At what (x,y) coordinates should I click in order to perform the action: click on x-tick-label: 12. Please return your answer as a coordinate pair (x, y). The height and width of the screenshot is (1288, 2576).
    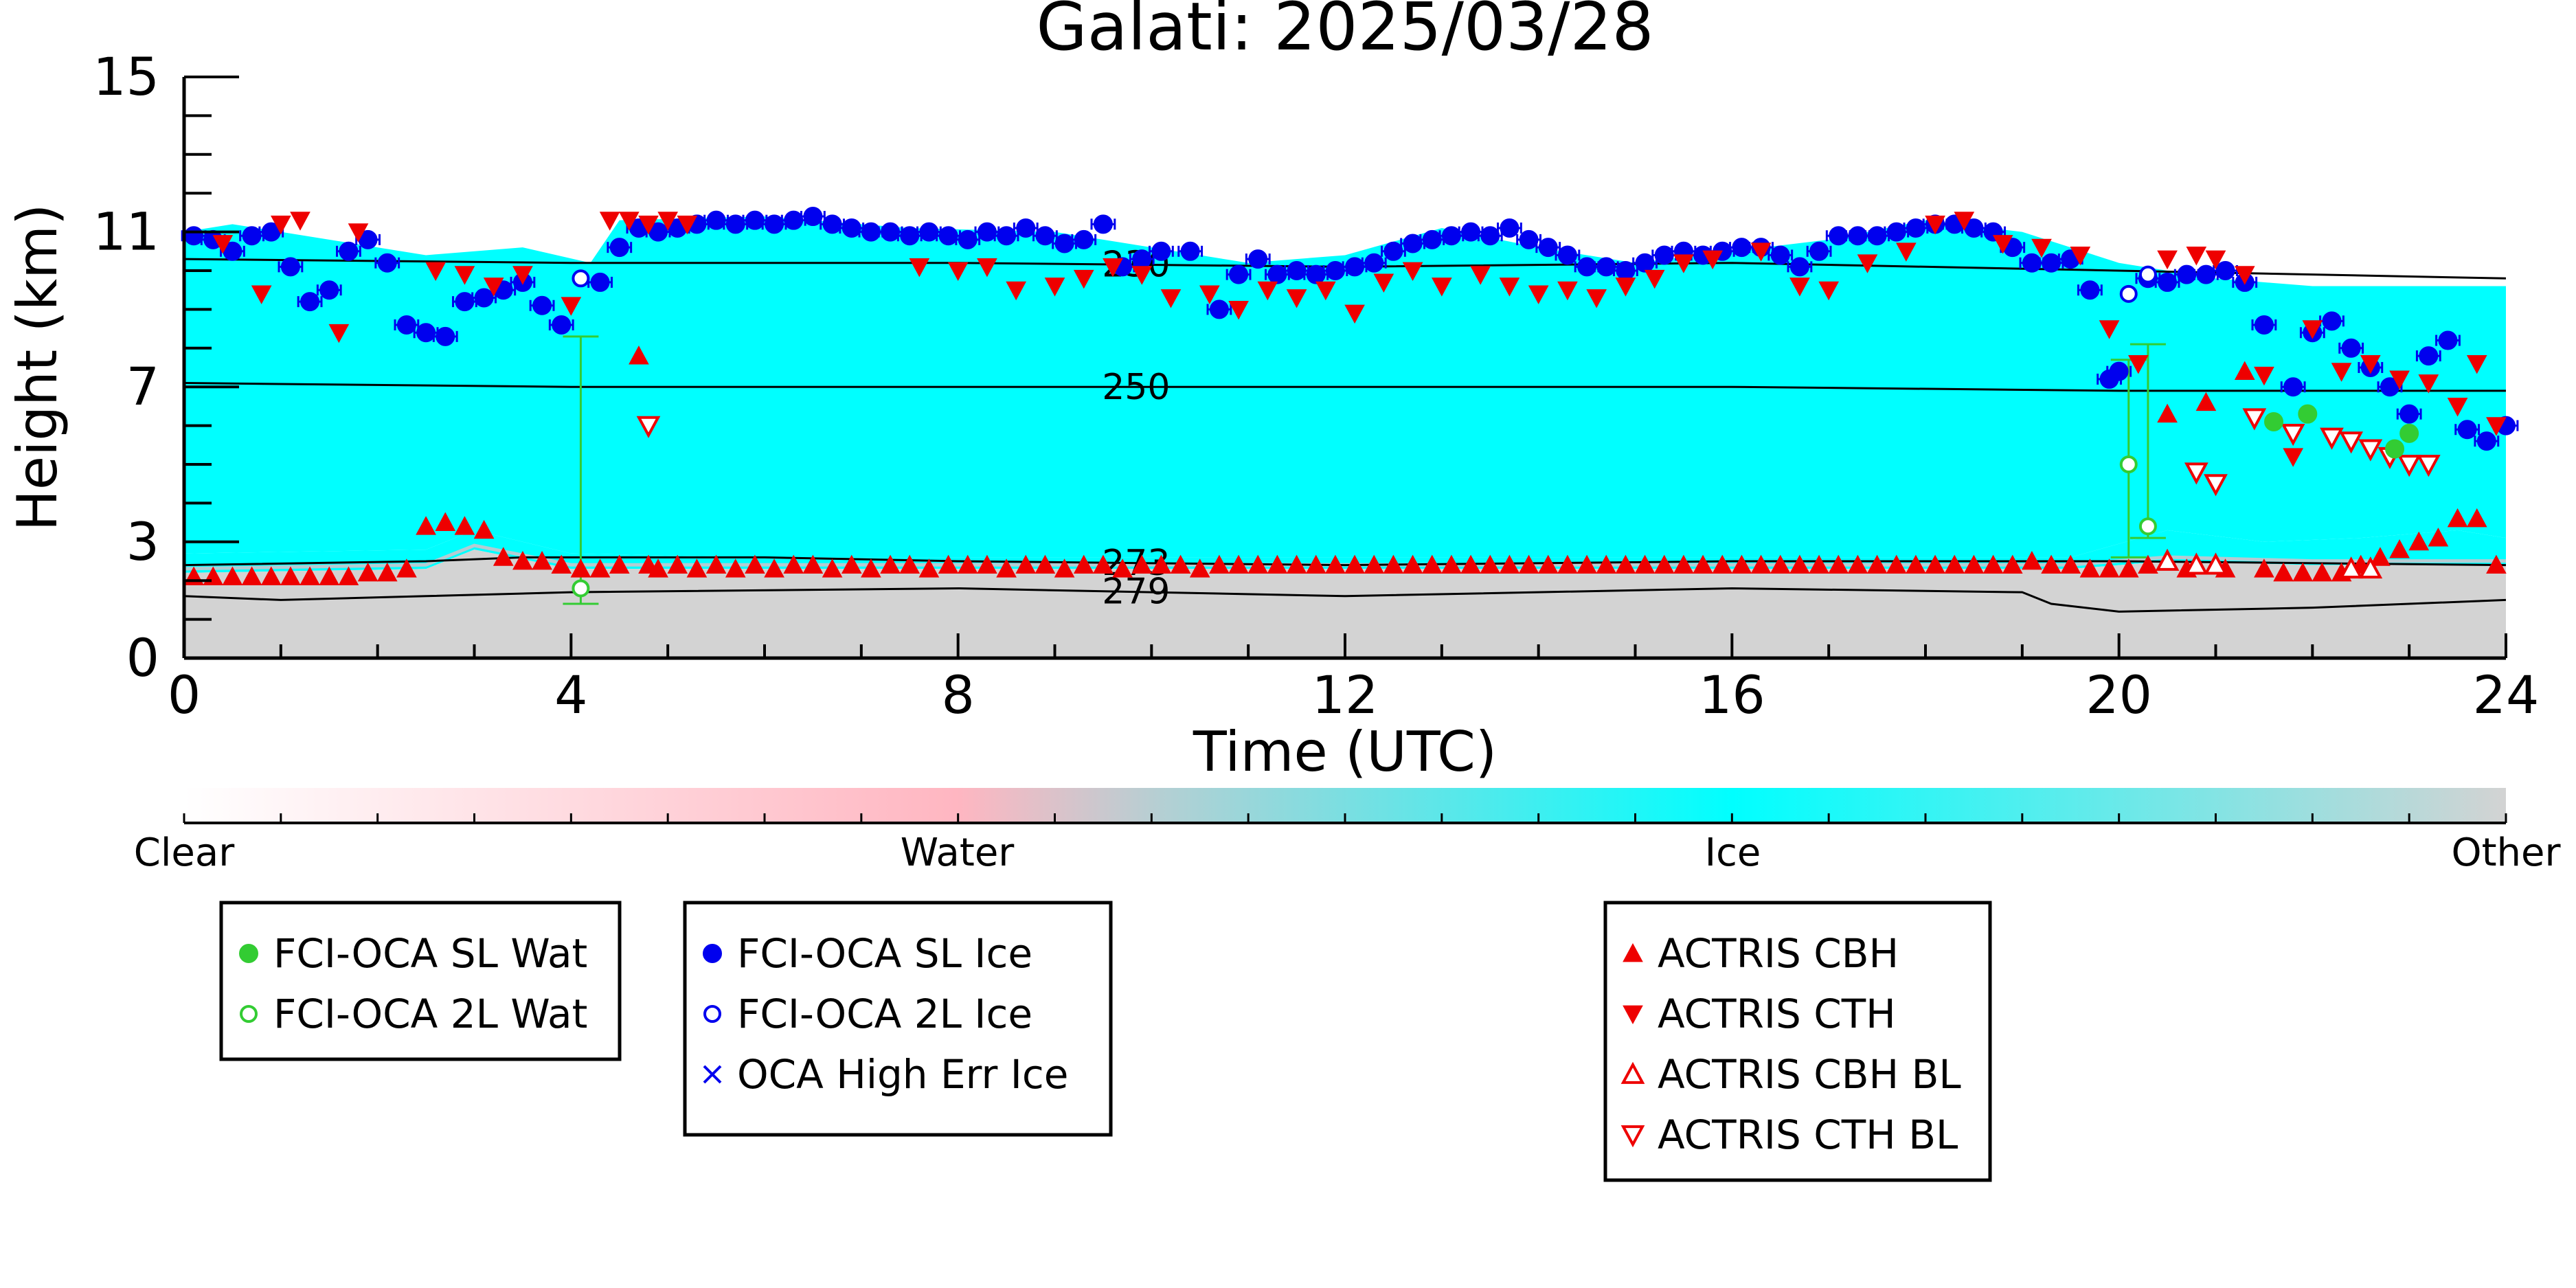
    Looking at the image, I should click on (1345, 694).